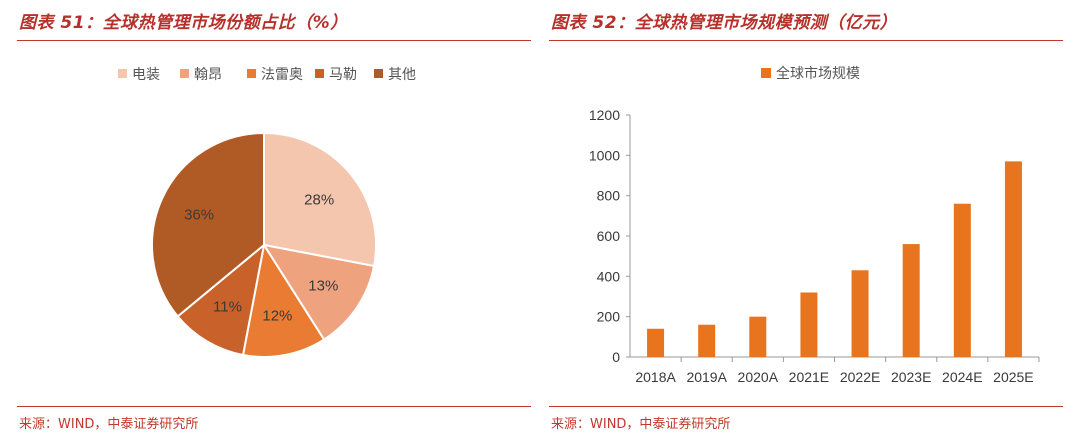 This screenshot has height=435, width=1080. Describe the element at coordinates (766, 73) in the screenshot. I see `bar-legend-swatch` at that location.